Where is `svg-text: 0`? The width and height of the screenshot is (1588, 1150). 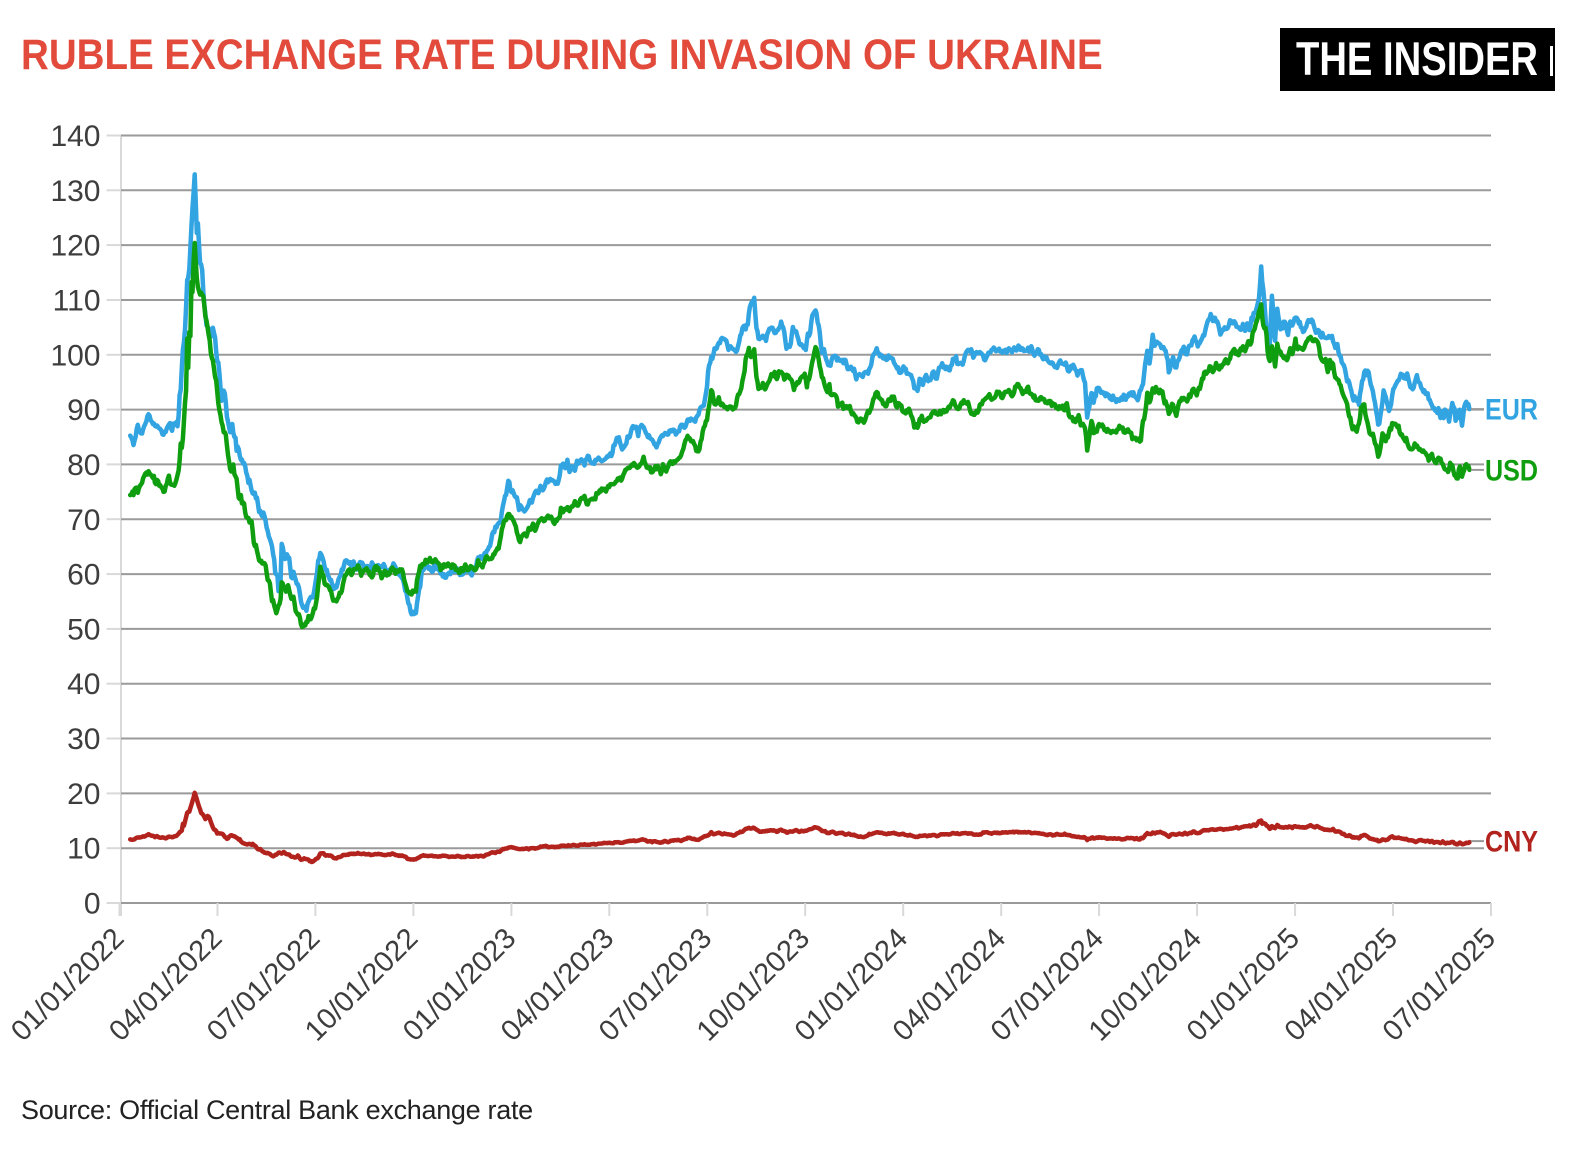 svg-text: 0 is located at coordinates (92, 904).